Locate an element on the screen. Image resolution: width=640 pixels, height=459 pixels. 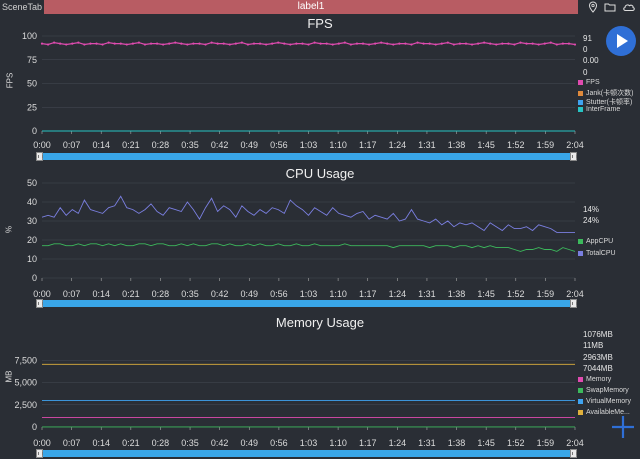
y-tick-label: 50 is located at coordinates (32, 84).